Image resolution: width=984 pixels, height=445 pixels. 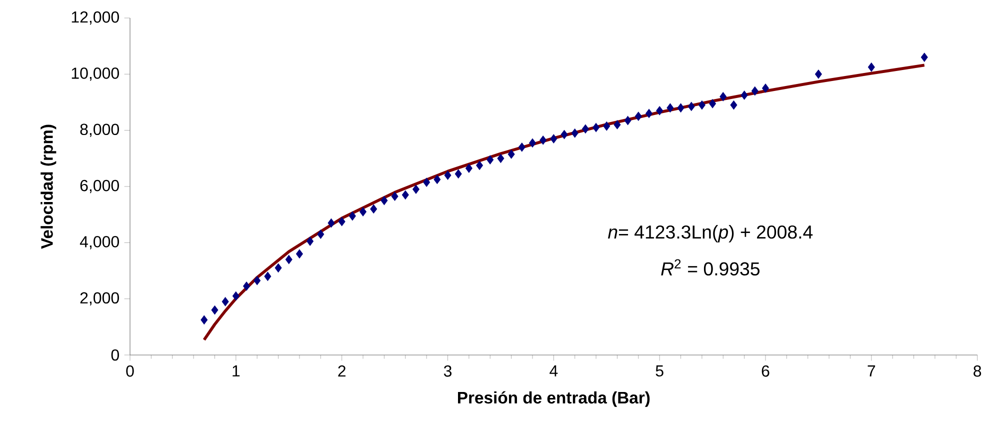 What do you see at coordinates (99, 243) in the screenshot?
I see `y-tick-label: 4,000` at bounding box center [99, 243].